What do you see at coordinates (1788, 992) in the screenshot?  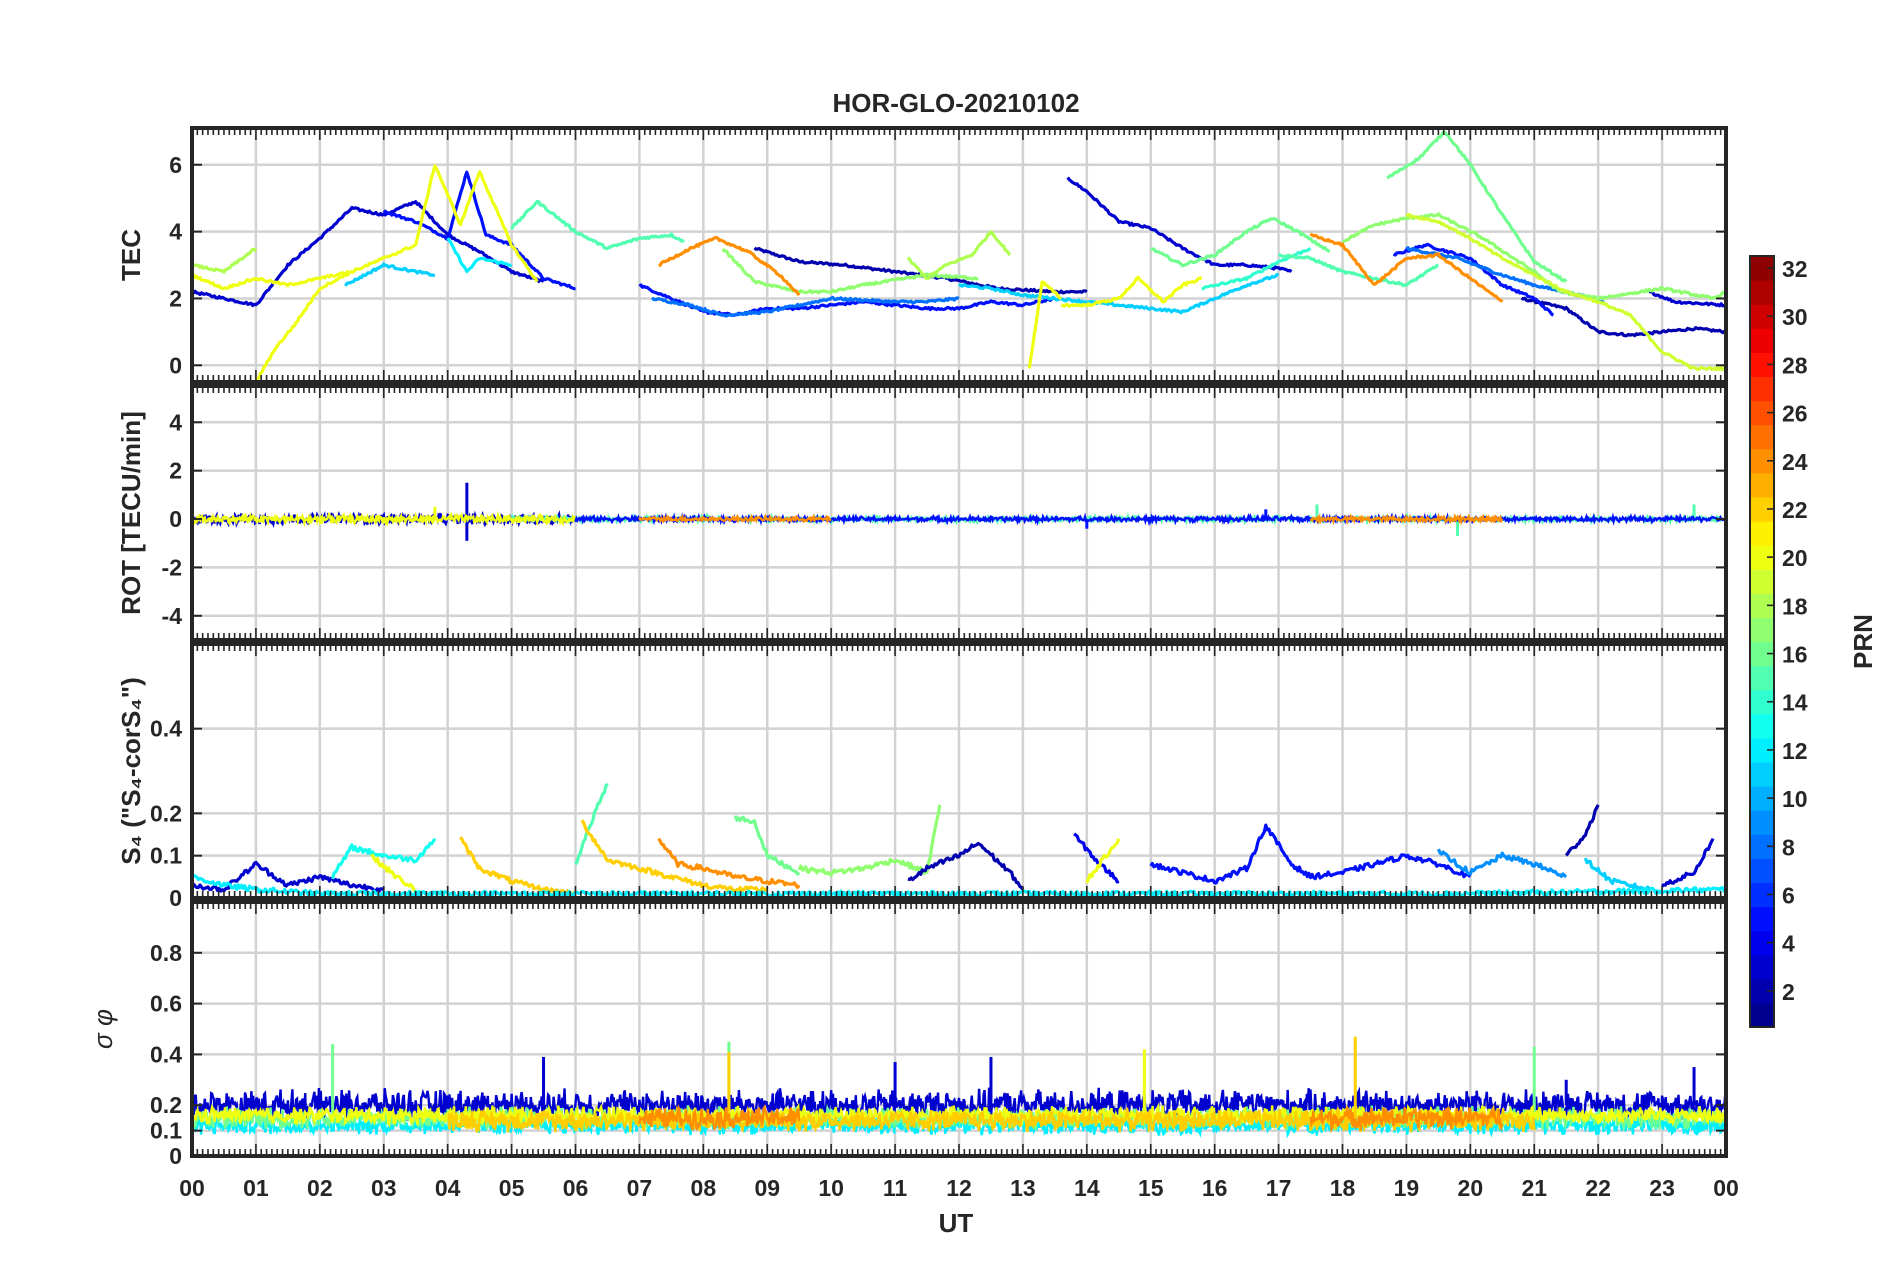 I see `colorbar-tick-label: 2` at bounding box center [1788, 992].